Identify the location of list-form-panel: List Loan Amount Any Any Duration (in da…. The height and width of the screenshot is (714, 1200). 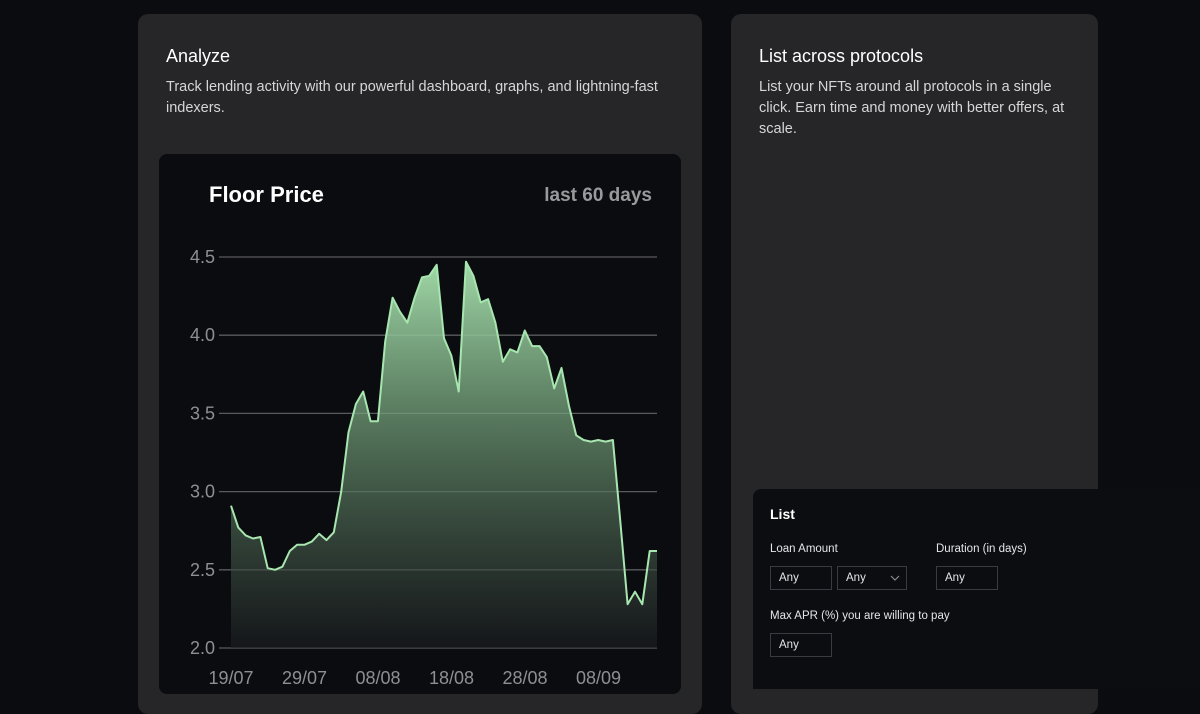
(976, 589).